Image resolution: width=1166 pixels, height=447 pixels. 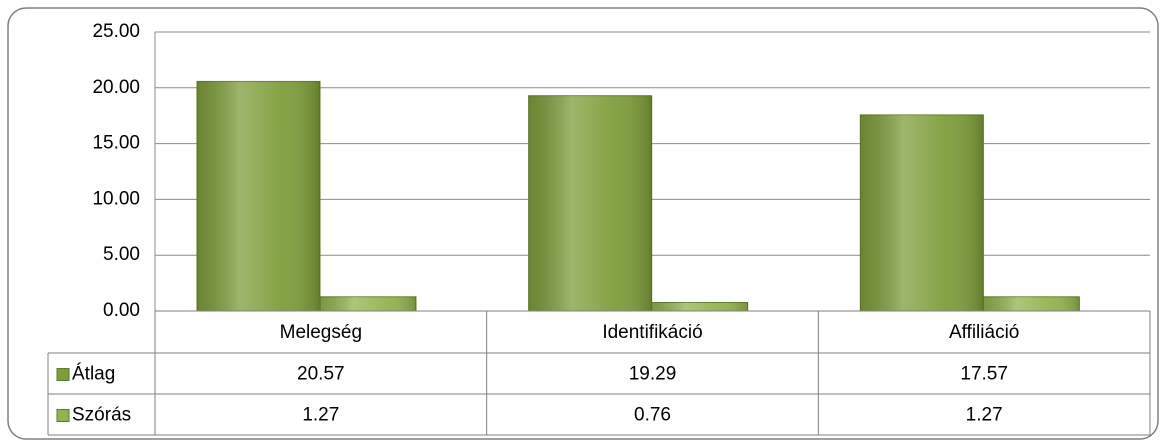 I want to click on y-tick-label: 5.00, so click(x=121, y=254).